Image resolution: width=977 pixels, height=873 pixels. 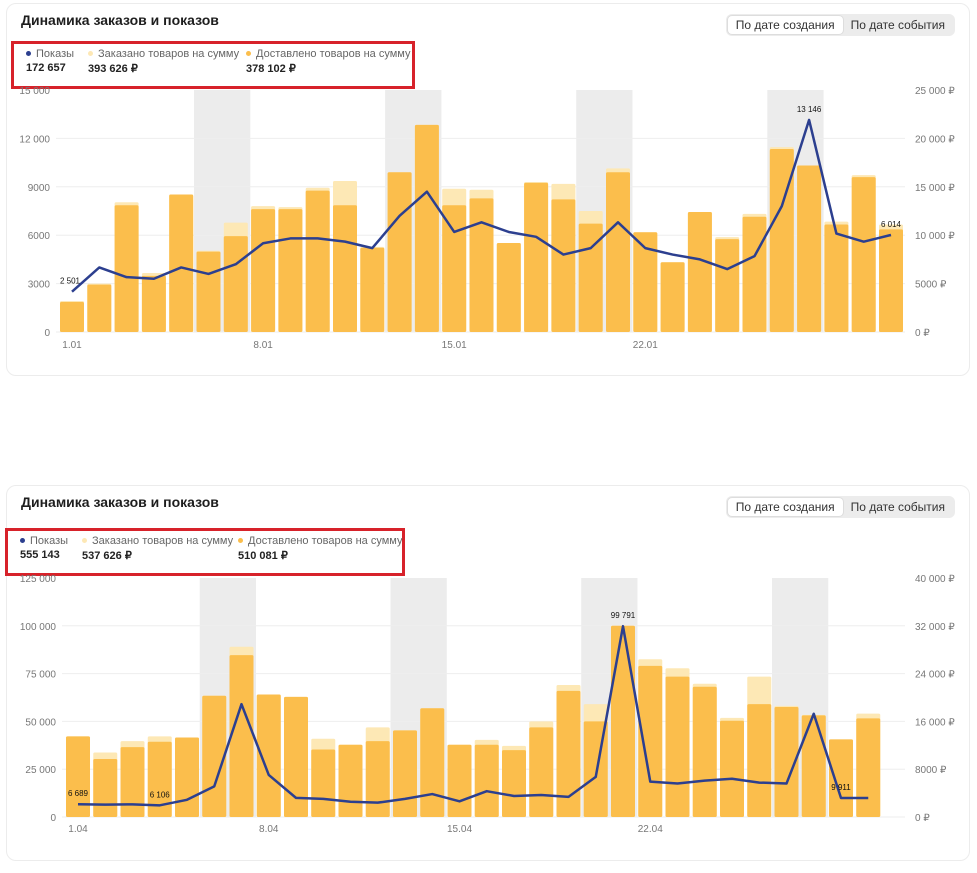 I want to click on legend-ordered: Заказано товаров на сумму 537 626 ₽, so click(x=157, y=548).